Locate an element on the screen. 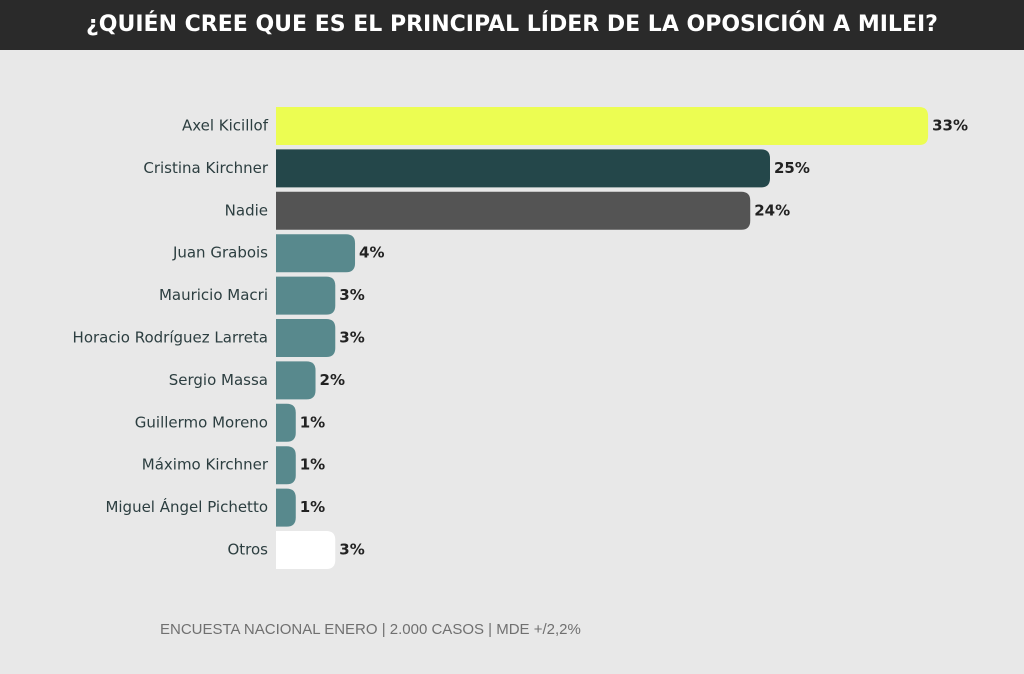 The height and width of the screenshot is (674, 1024). title-bar is located at coordinates (512, 25).